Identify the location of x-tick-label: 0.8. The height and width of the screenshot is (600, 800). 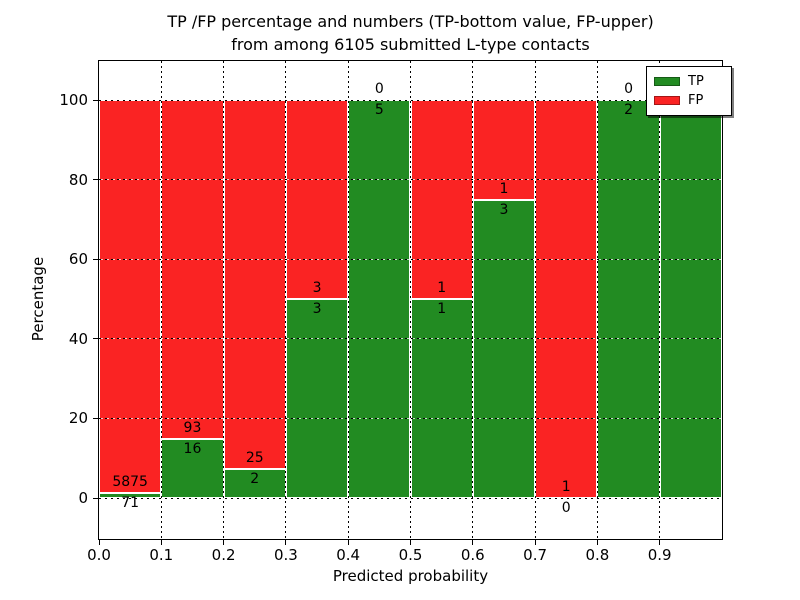
(597, 555).